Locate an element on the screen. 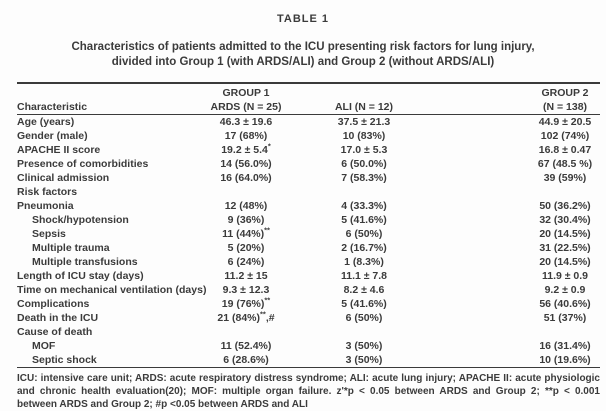 The image size is (606, 411). significance-marker: ** is located at coordinates (267, 230).